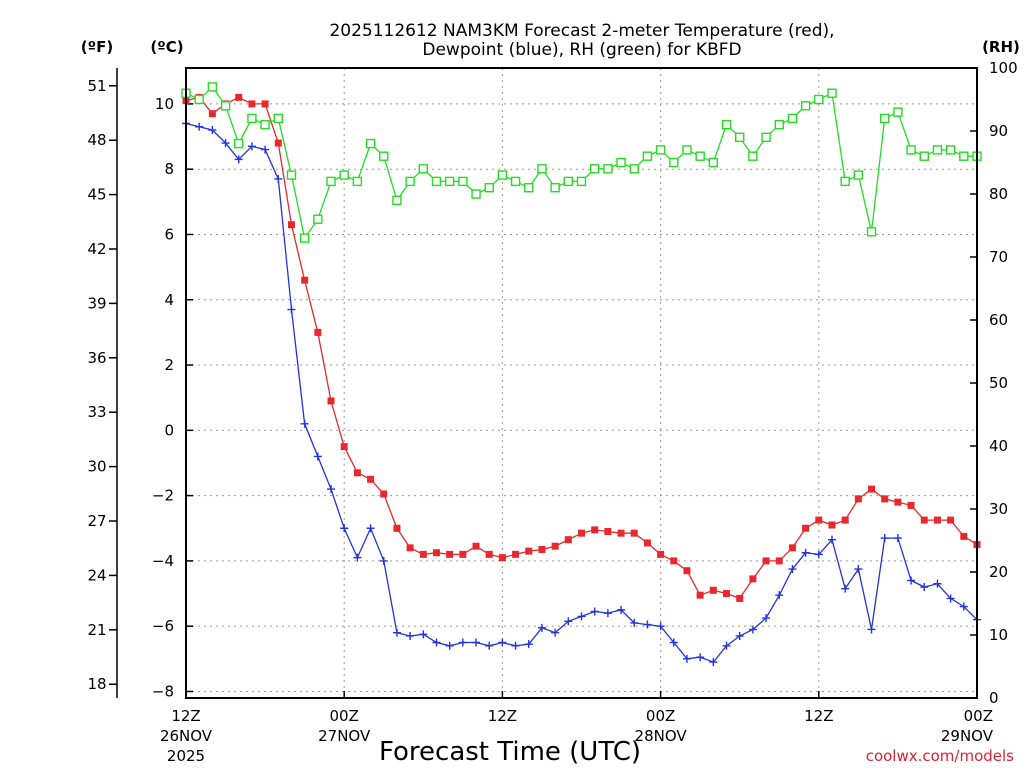 The width and height of the screenshot is (1024, 768). Describe the element at coordinates (998, 509) in the screenshot. I see `rh-tick-label: 30` at that location.